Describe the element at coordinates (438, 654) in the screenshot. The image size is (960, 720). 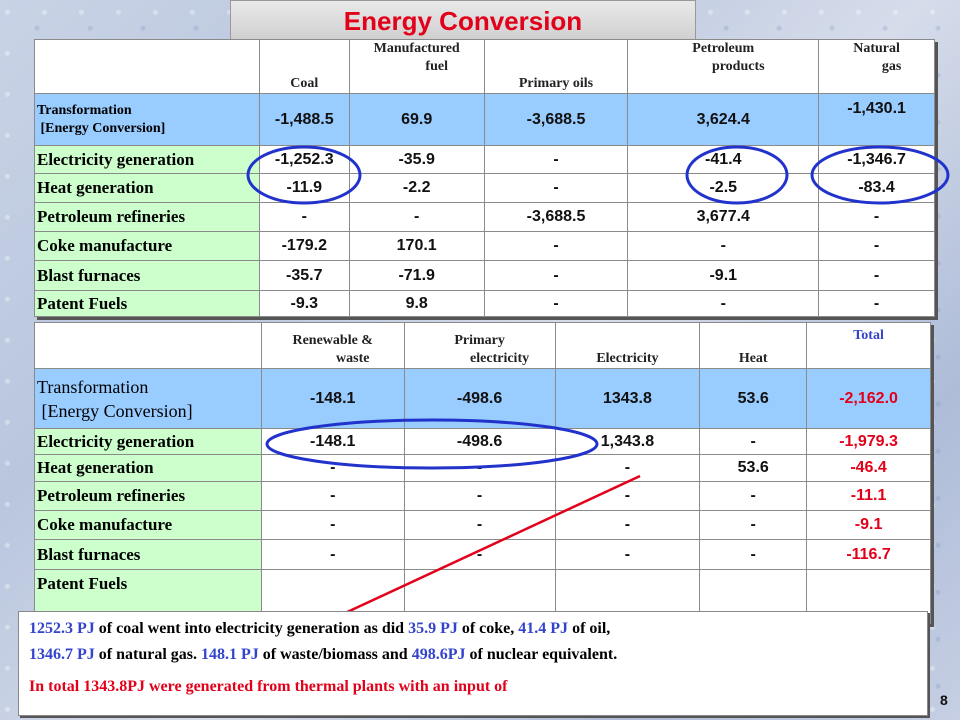
I see `note-segment: 498.6PJ` at that location.